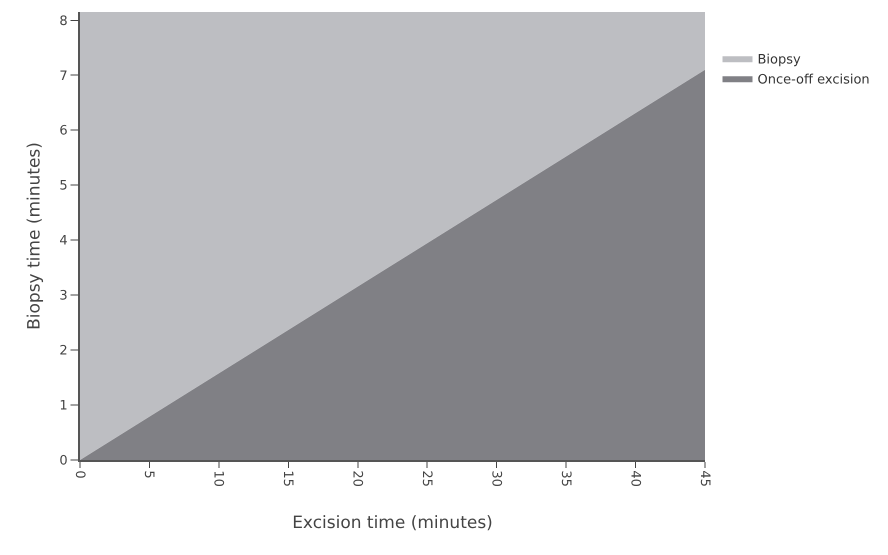  I want to click on y-tick-label: 5, so click(63, 186).